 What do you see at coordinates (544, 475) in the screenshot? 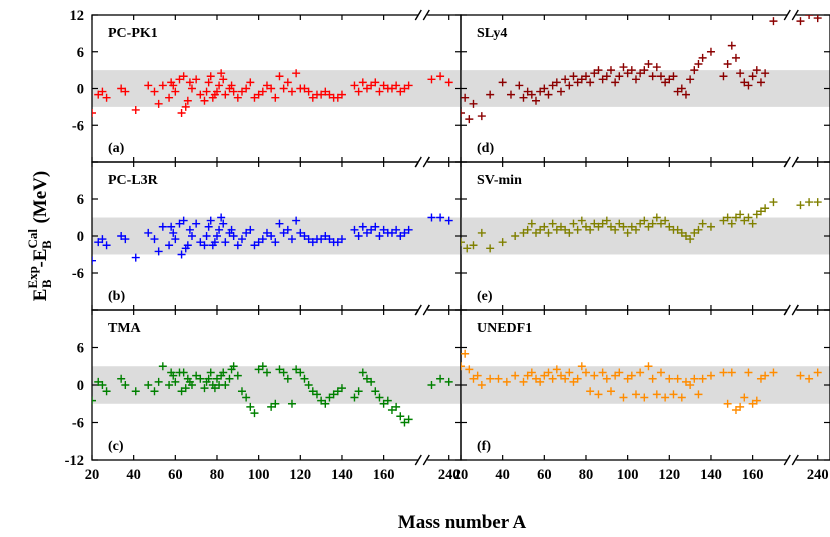
I see `x-tick-label: 60` at bounding box center [544, 475].